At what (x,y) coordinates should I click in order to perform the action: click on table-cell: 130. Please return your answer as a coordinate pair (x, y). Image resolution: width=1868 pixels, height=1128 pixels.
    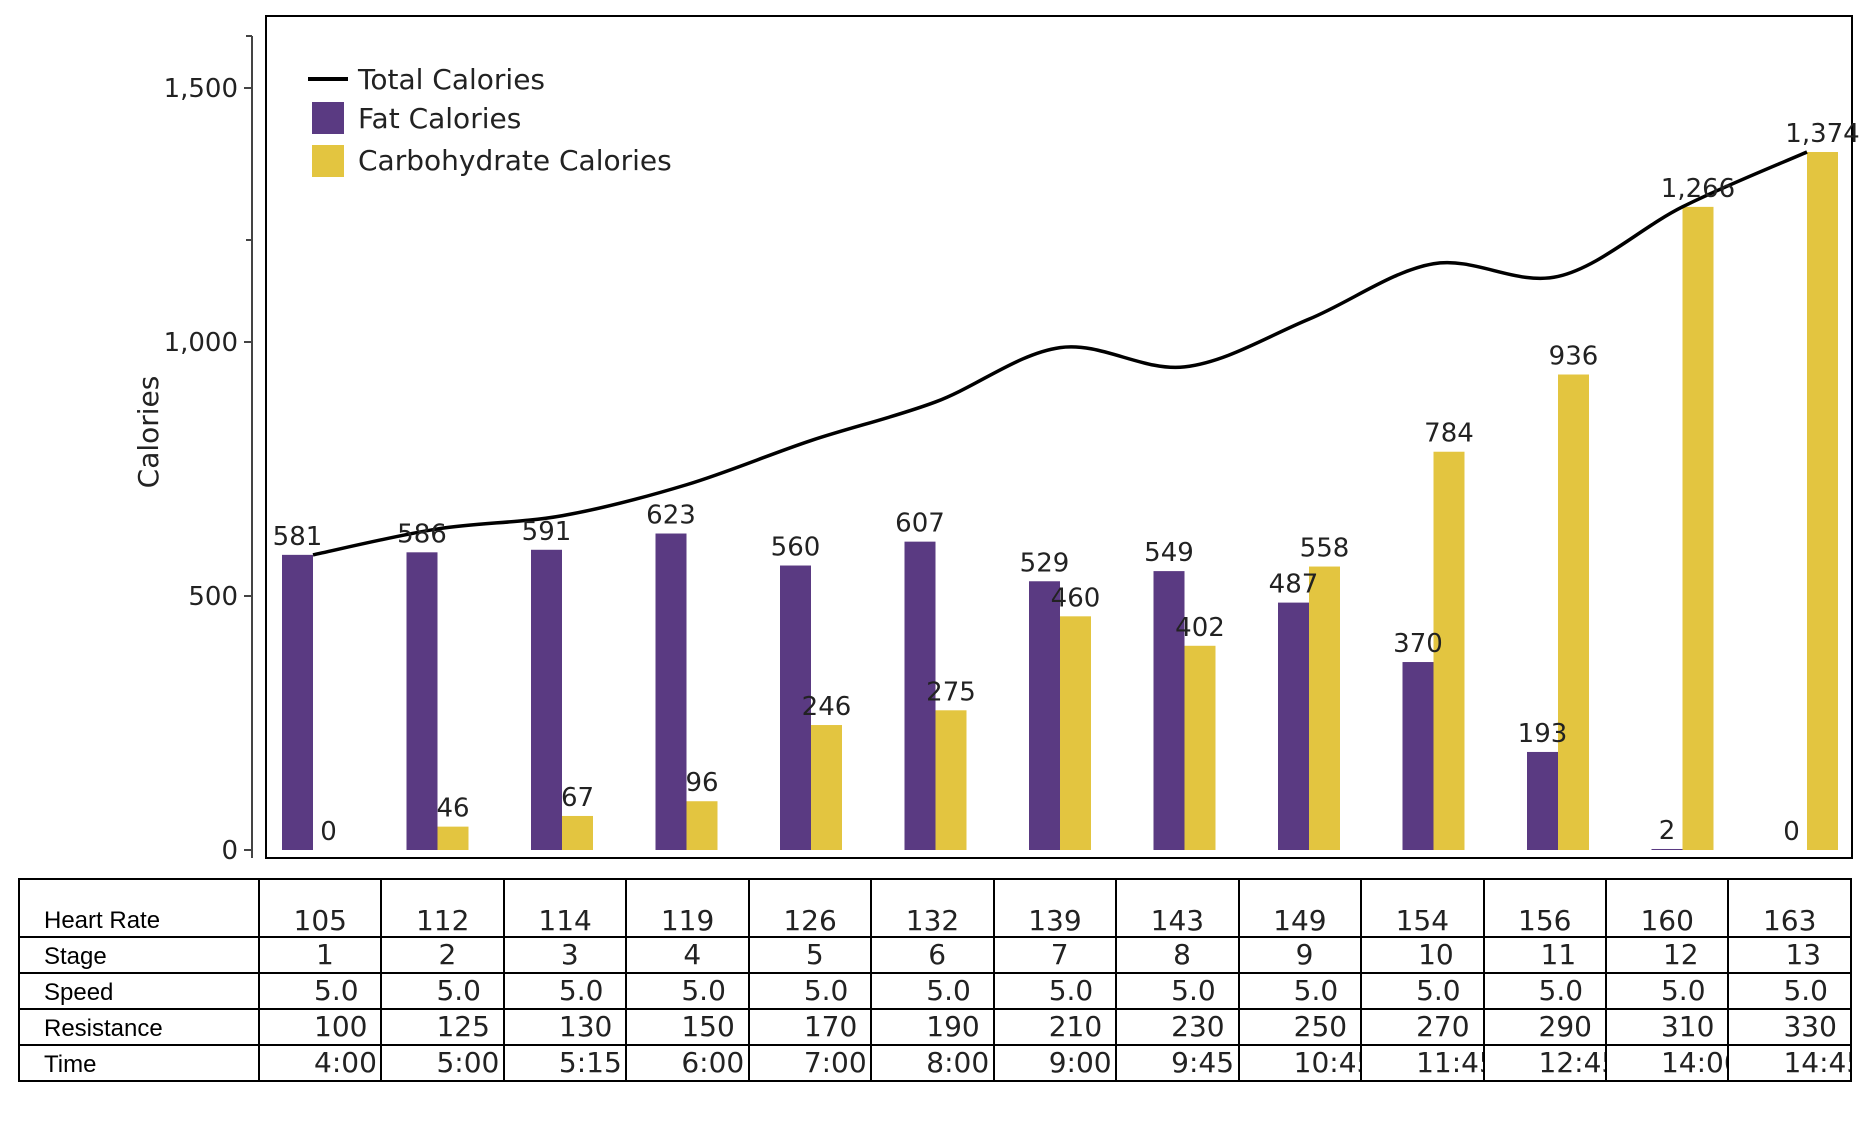
    Looking at the image, I should click on (565, 1027).